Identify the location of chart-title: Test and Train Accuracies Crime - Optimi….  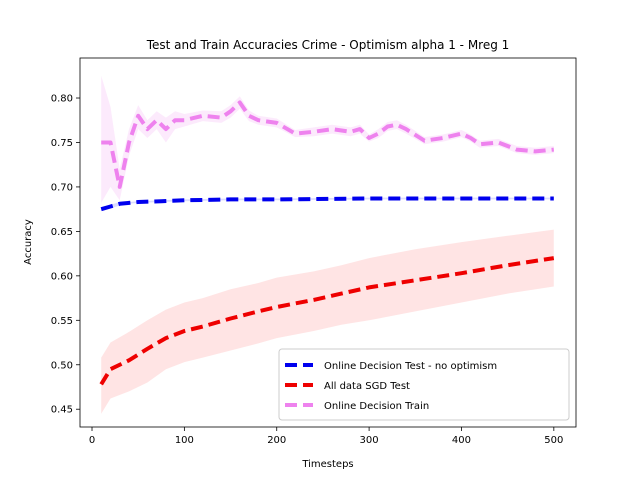
(328, 45).